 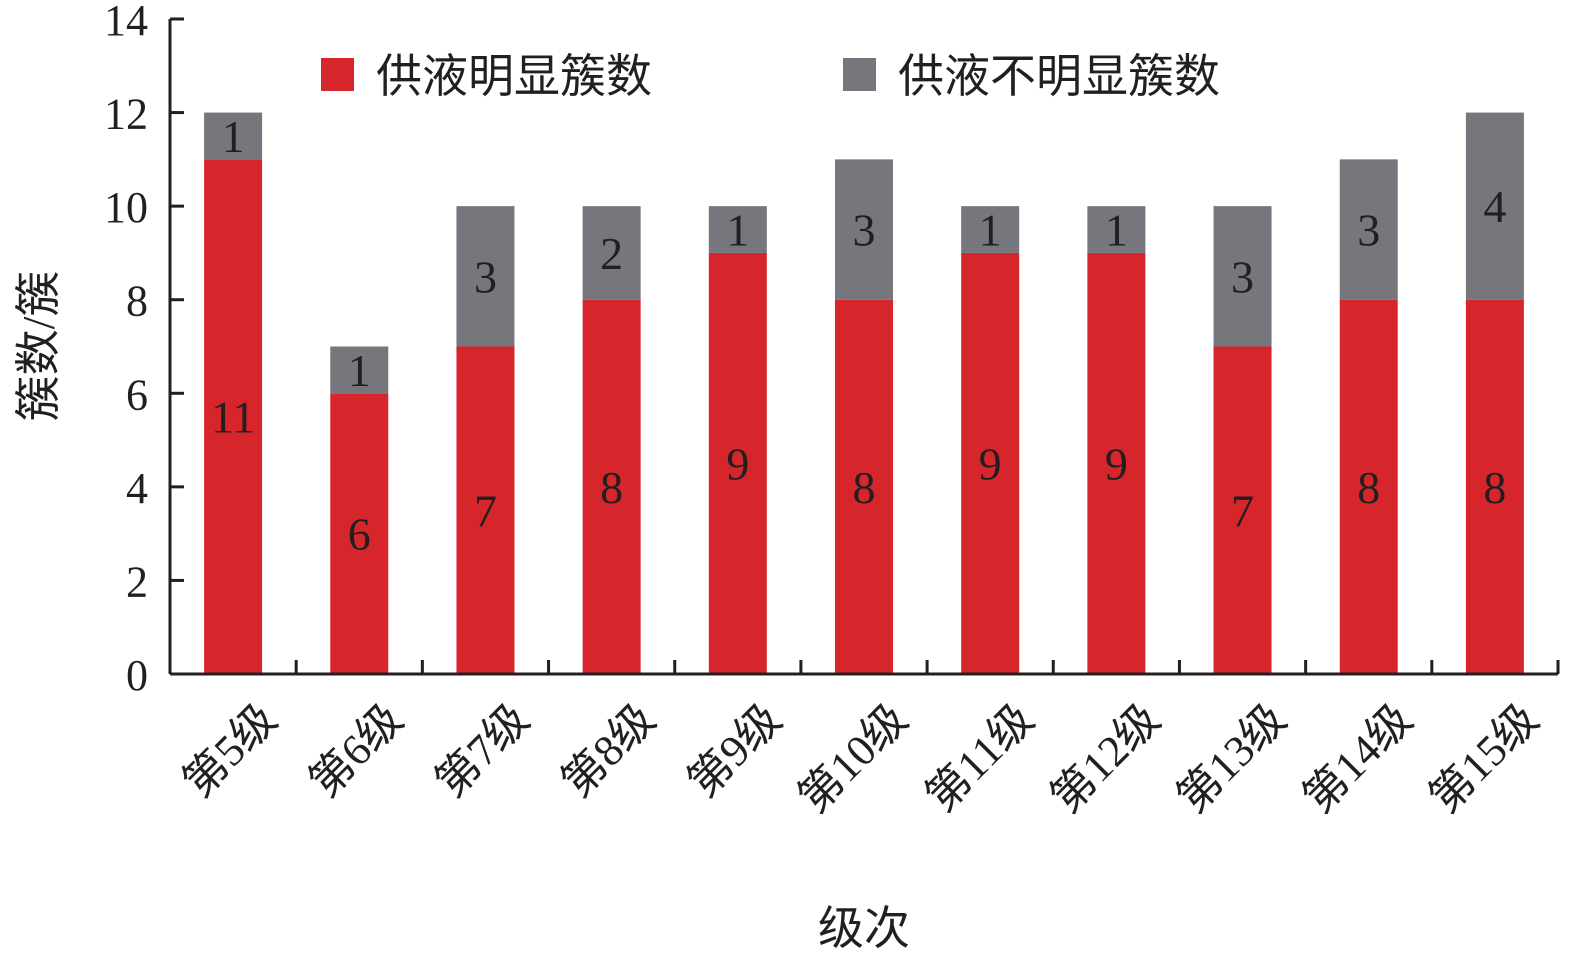 What do you see at coordinates (1232, 758) in the screenshot?
I see `x-tick-label: 第13级` at bounding box center [1232, 758].